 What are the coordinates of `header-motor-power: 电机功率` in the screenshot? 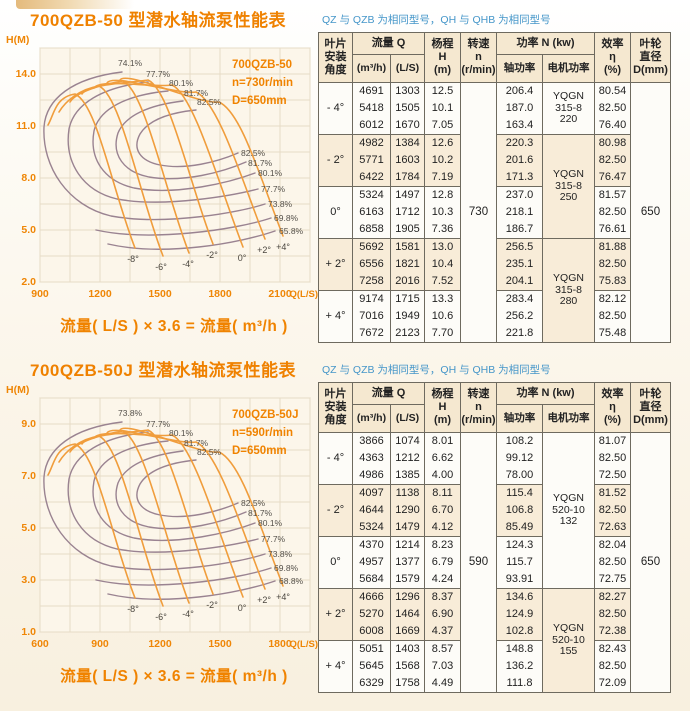 It's located at (568, 418).